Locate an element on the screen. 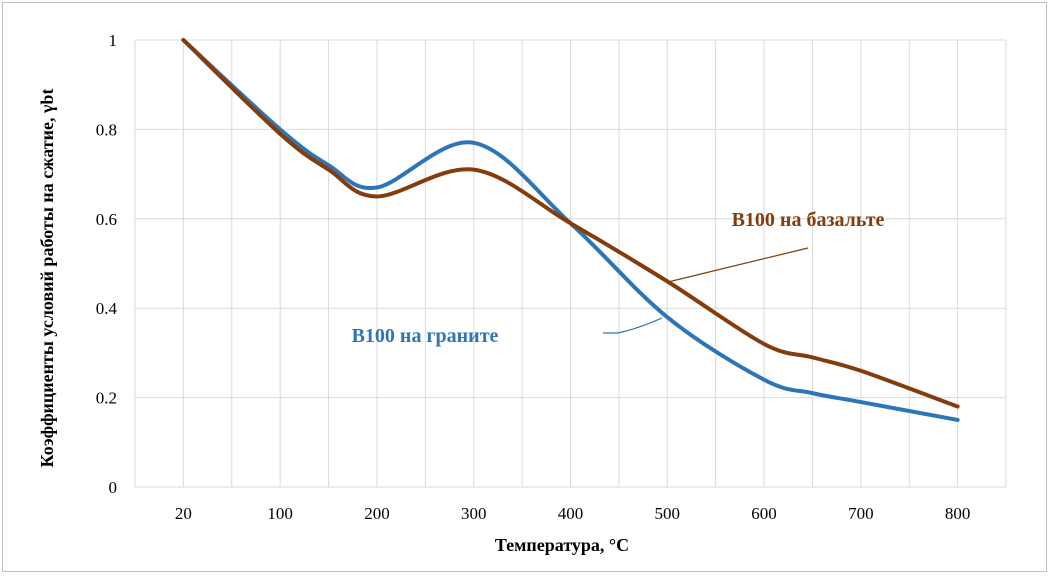 This screenshot has width=1051, height=576. y-tick-label: 0.6 is located at coordinates (106, 219).